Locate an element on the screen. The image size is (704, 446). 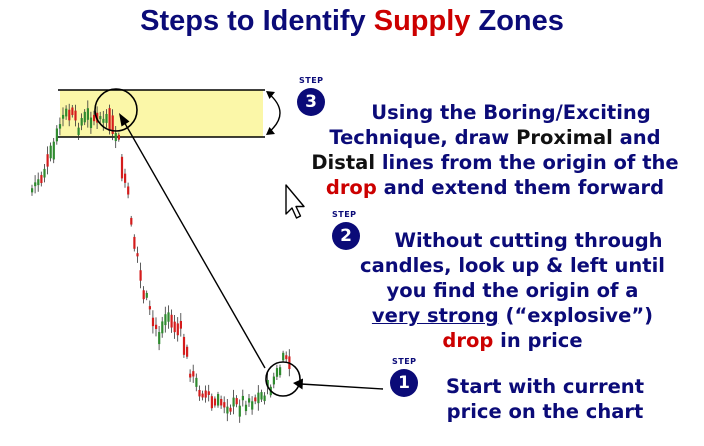
step3-distal: Distal is located at coordinates (343, 162).